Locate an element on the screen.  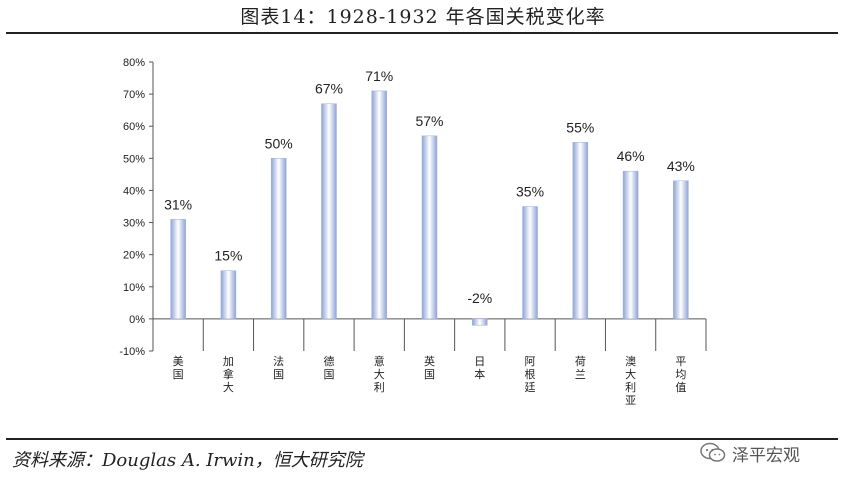
y-tick-label: 40% is located at coordinates (134, 191).